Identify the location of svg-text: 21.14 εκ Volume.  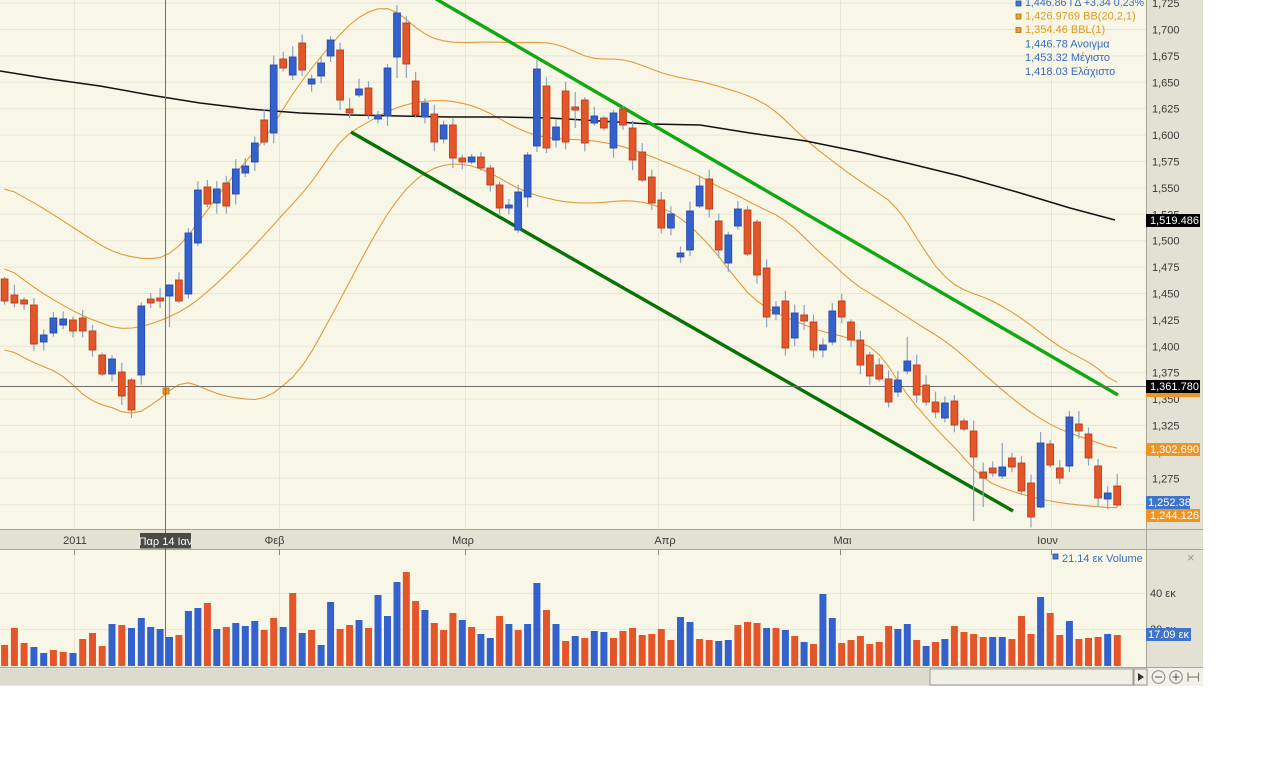
(1102, 559).